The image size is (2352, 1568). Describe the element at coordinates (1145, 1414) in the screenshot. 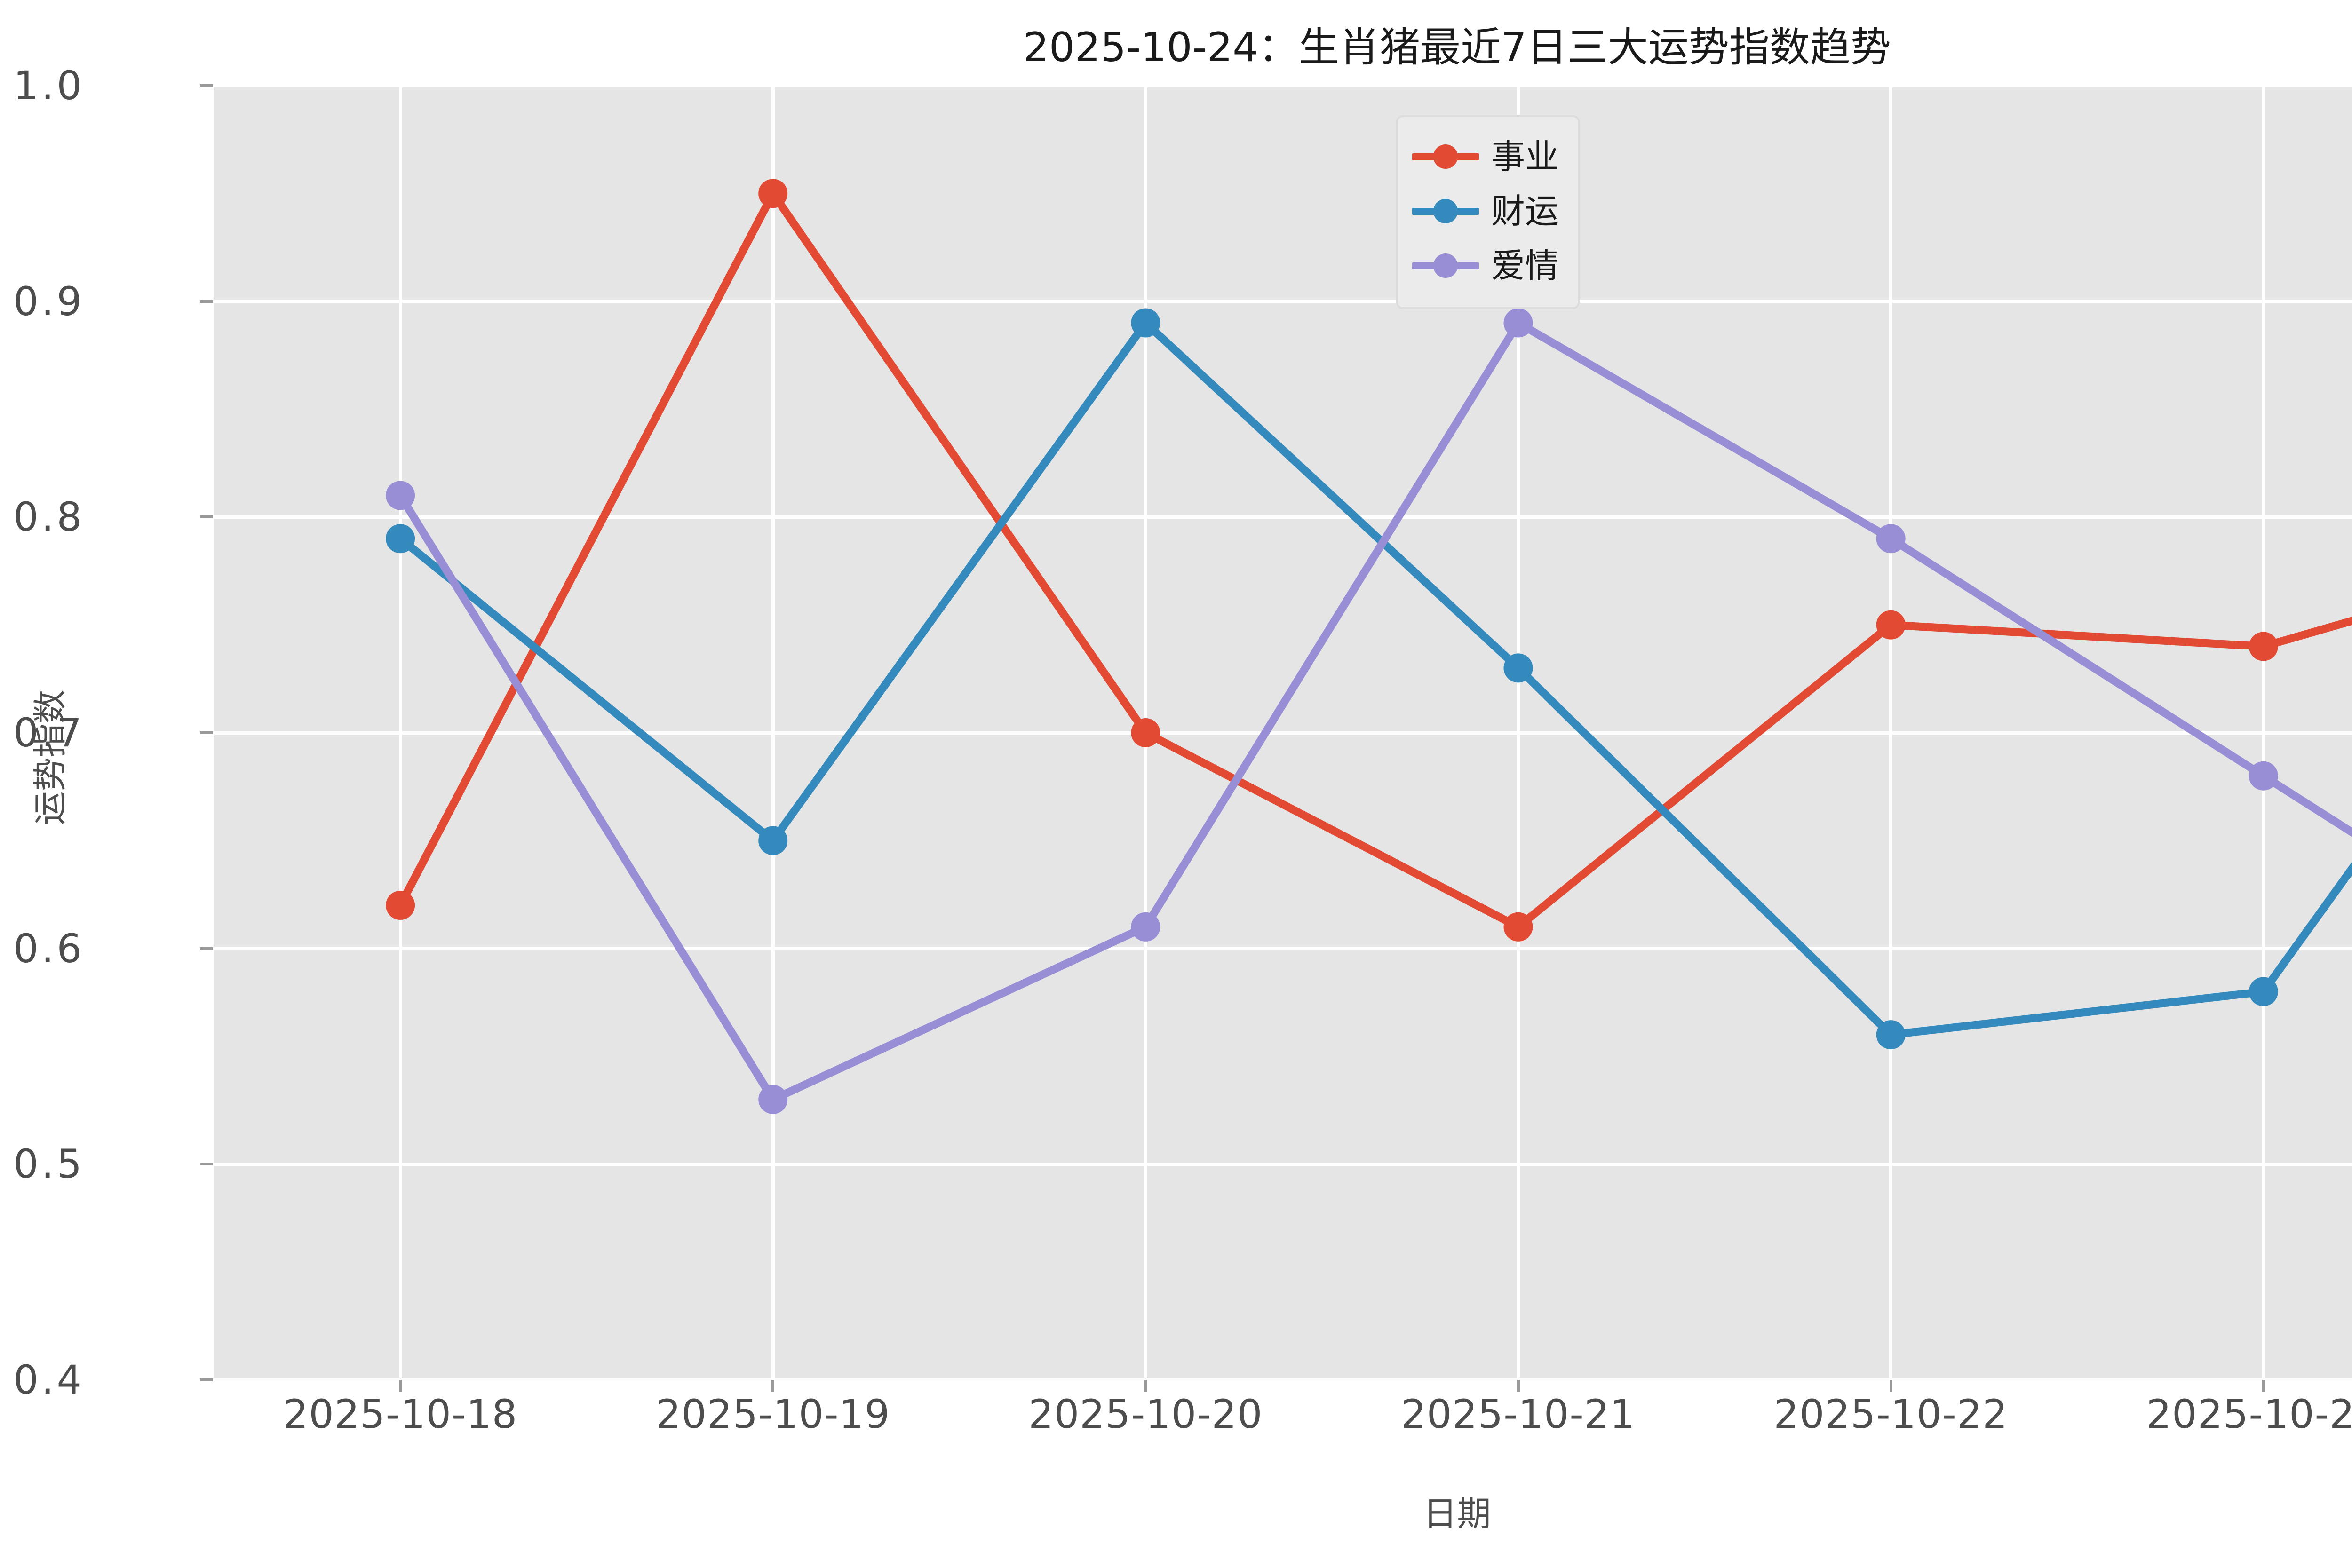

I see `x-tick-label: 2025-10-20` at that location.